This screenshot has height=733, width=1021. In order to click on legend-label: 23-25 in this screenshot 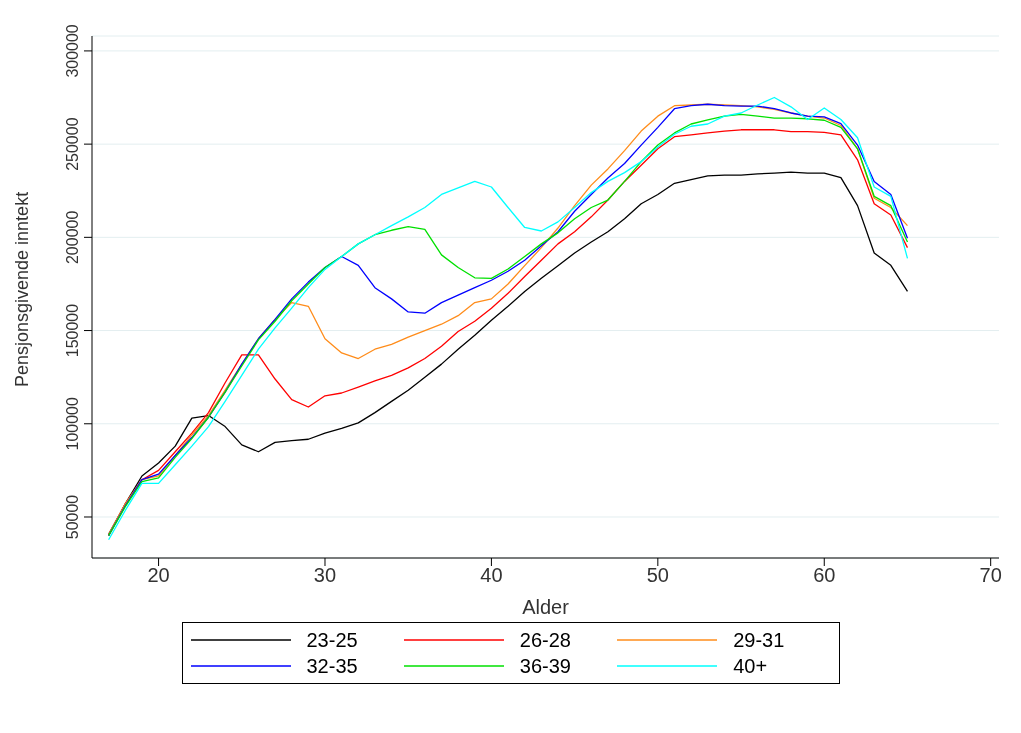, I will do `click(332, 640)`.